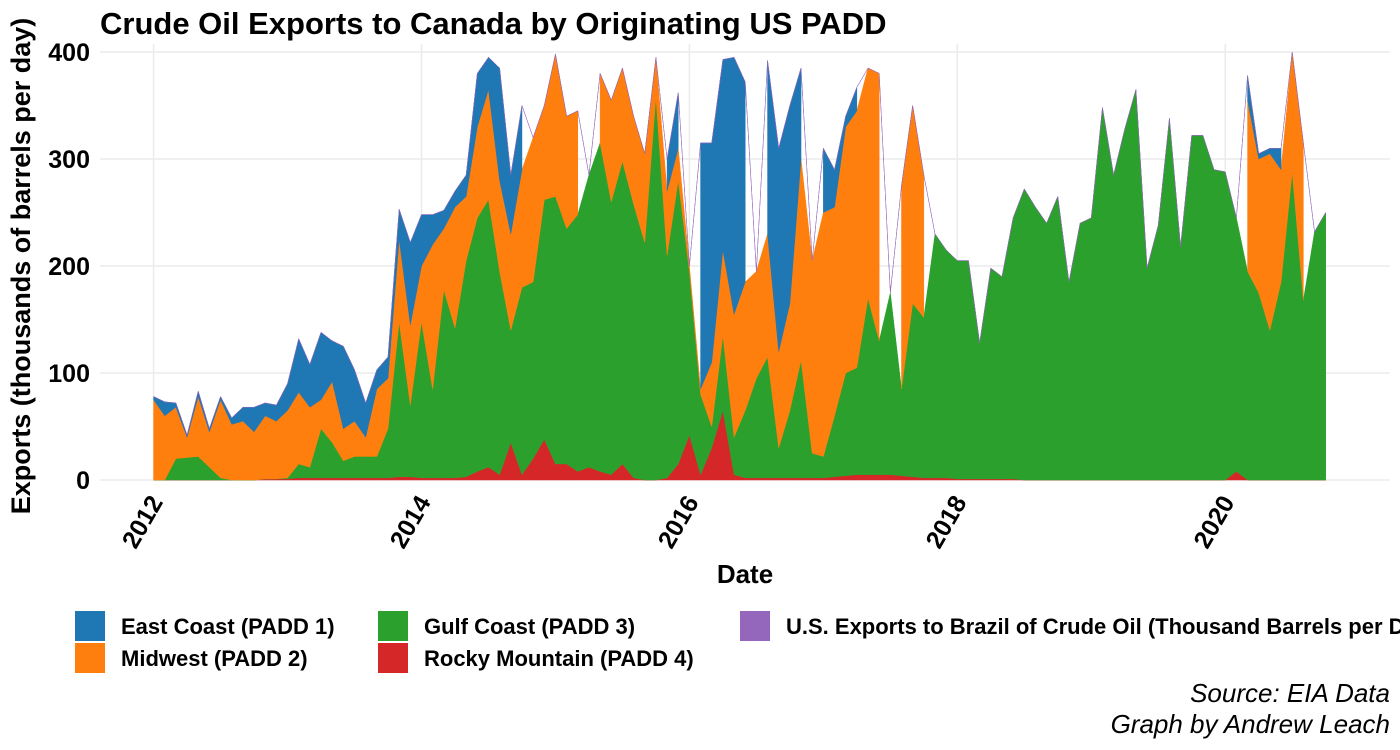  What do you see at coordinates (214, 658) in the screenshot?
I see `legend-label: Midwest (PADD 2)` at bounding box center [214, 658].